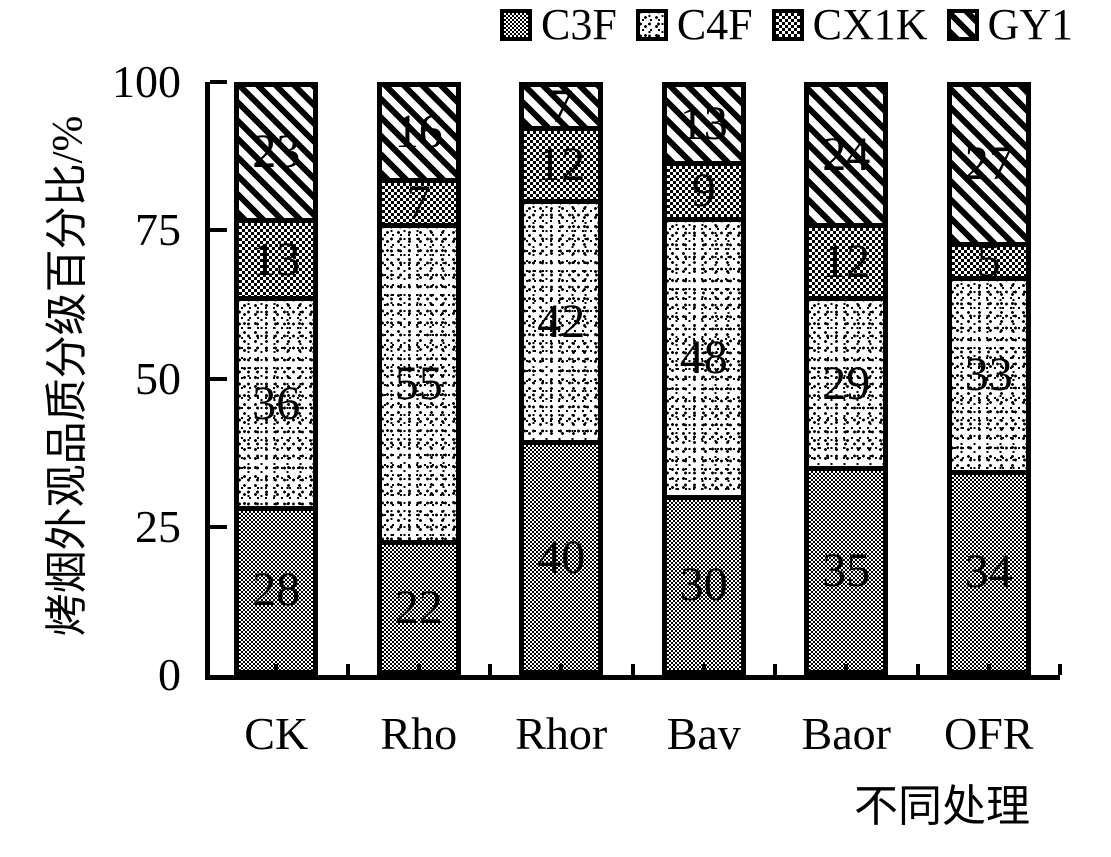 The image size is (1111, 857). Describe the element at coordinates (1030, 24) in the screenshot. I see `legend-label: GY1` at that location.